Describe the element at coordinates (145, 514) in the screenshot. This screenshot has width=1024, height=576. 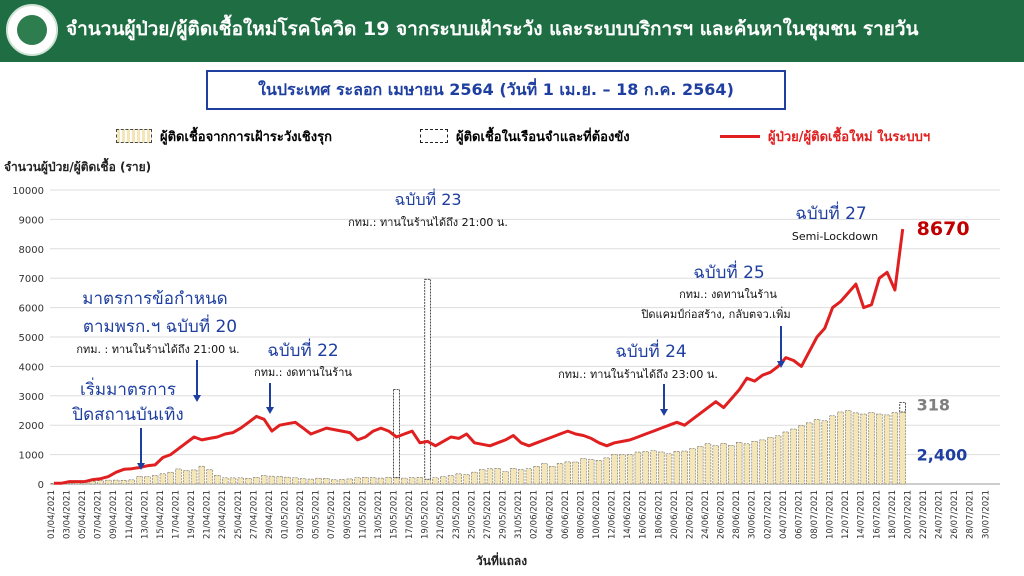
I see `x-tick-label: 13/04/2021` at that location.